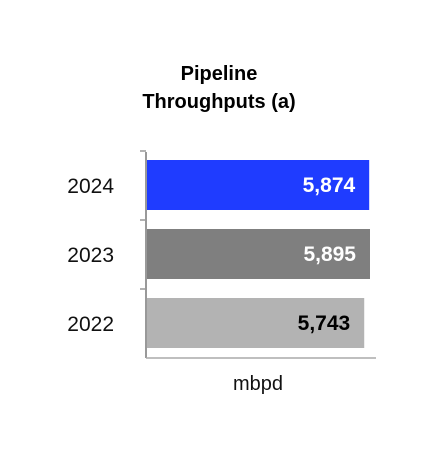 Image resolution: width=440 pixels, height=460 pixels. What do you see at coordinates (258, 384) in the screenshot?
I see `x-axis-label: mbpd` at bounding box center [258, 384].